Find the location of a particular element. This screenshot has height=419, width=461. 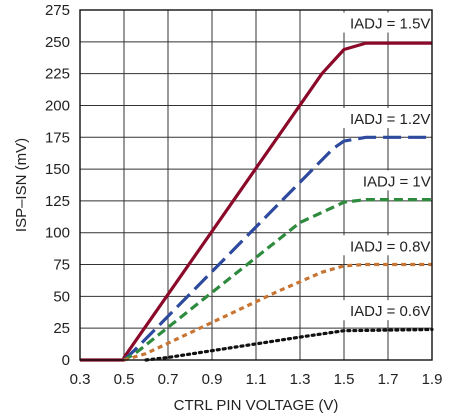

x-tick-label: 1.7 is located at coordinates (388, 379).